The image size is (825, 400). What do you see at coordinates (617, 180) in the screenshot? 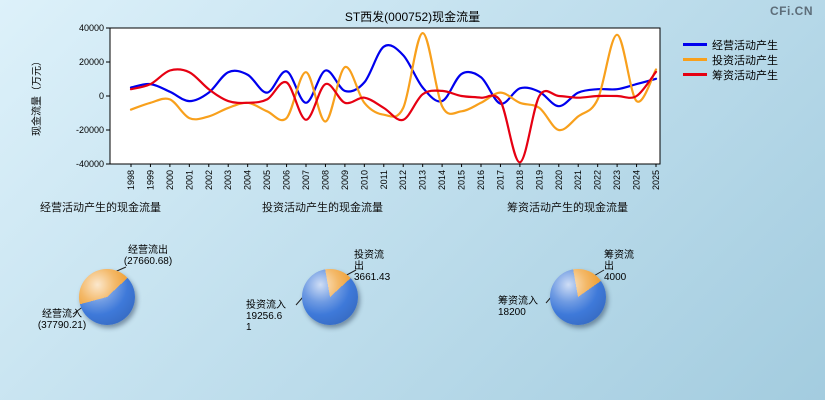
I see `svg-text: 2023` at bounding box center [617, 180].